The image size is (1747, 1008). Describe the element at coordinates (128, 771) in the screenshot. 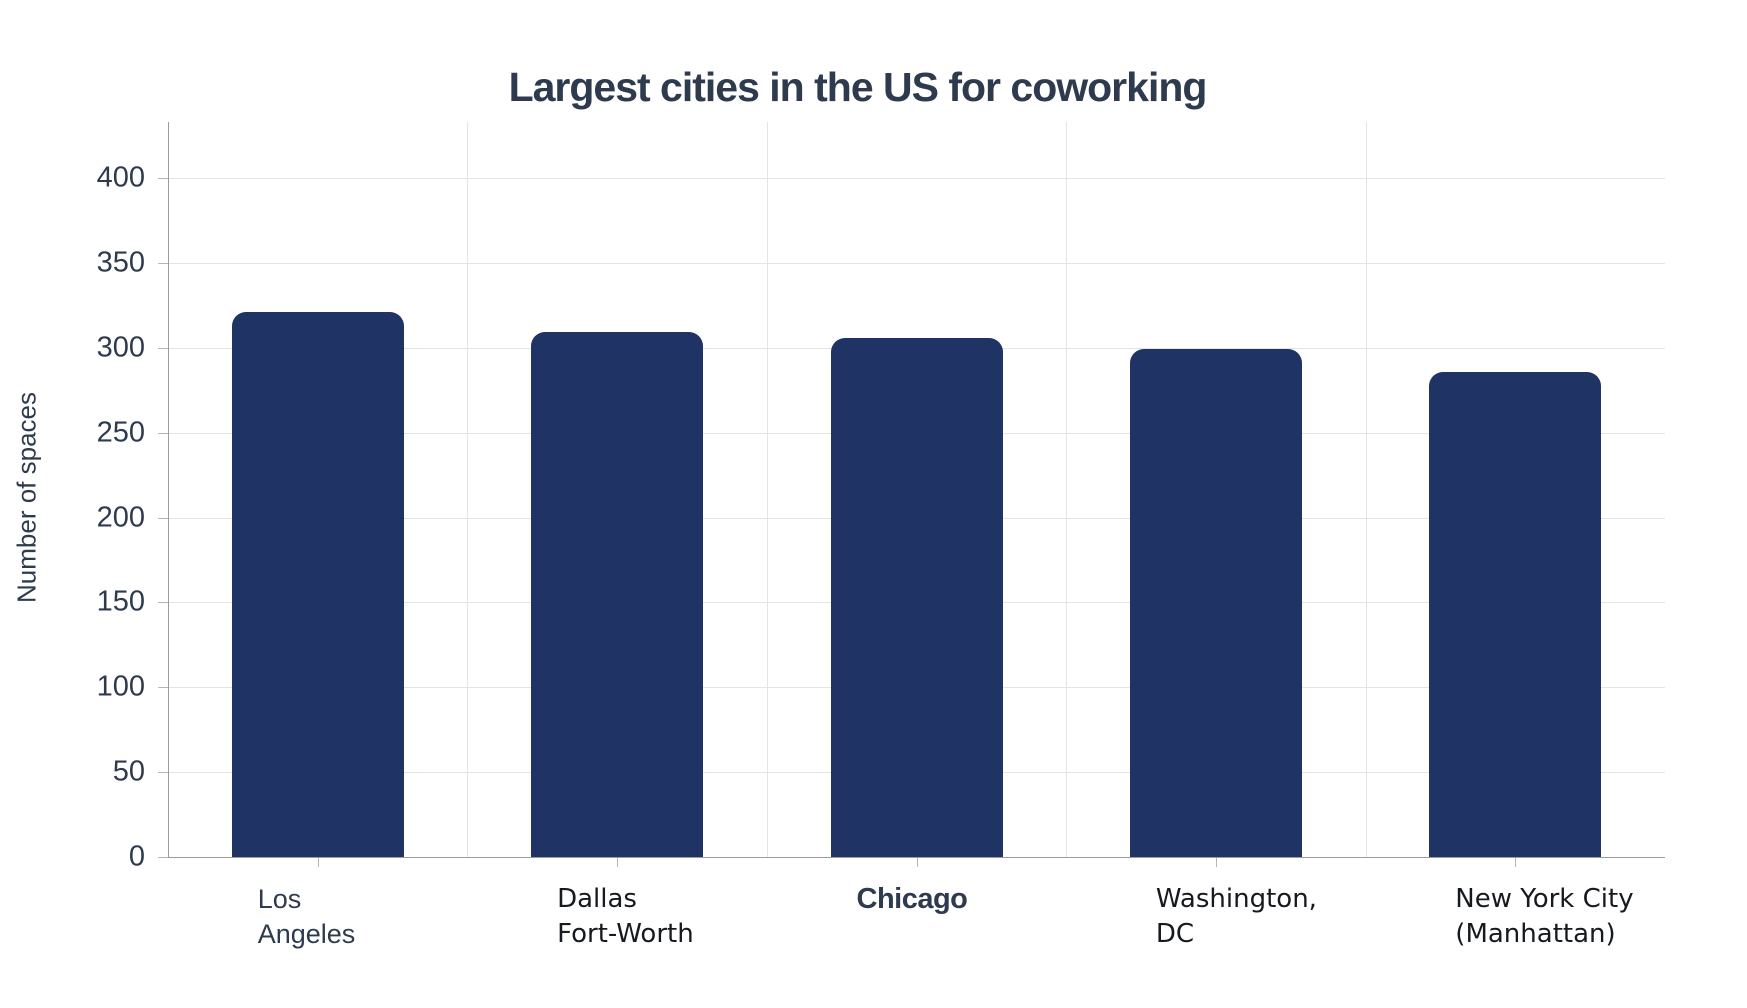

I see `y-tick-label-50: 50` at that location.